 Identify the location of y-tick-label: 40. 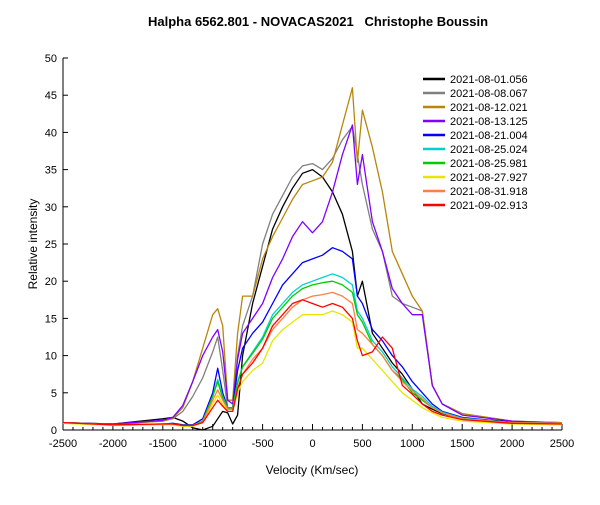
(51, 133).